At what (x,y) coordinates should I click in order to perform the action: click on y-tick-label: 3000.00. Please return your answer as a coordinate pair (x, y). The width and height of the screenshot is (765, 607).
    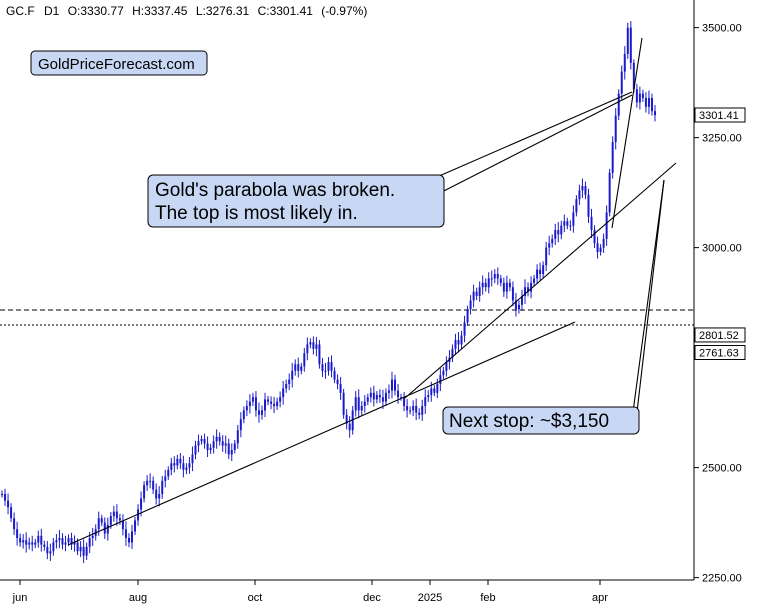
    Looking at the image, I should click on (722, 249).